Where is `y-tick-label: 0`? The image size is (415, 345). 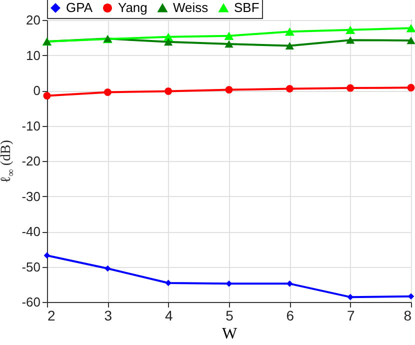
y-tick-label: 0 is located at coordinates (36, 90).